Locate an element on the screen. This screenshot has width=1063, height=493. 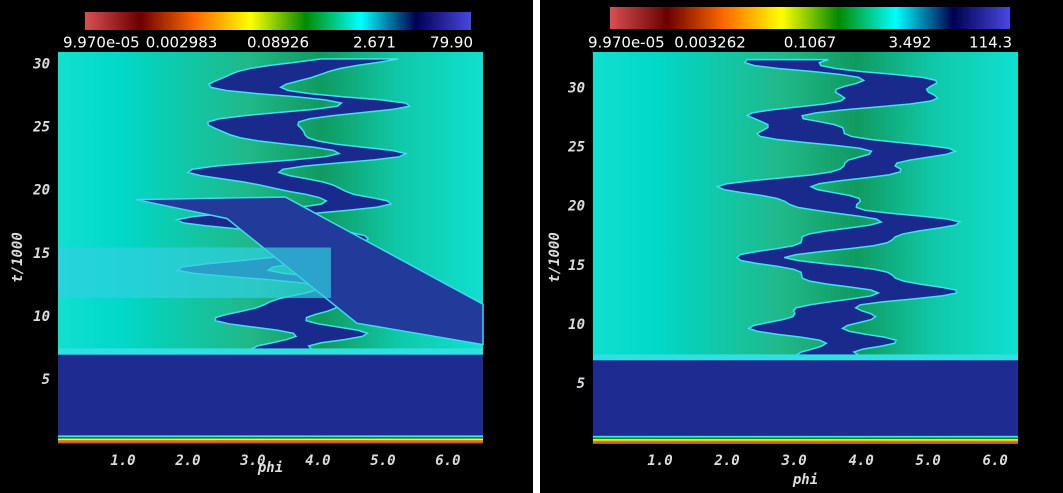
colorbar-tick-label: 0.1067 is located at coordinates (810, 43).